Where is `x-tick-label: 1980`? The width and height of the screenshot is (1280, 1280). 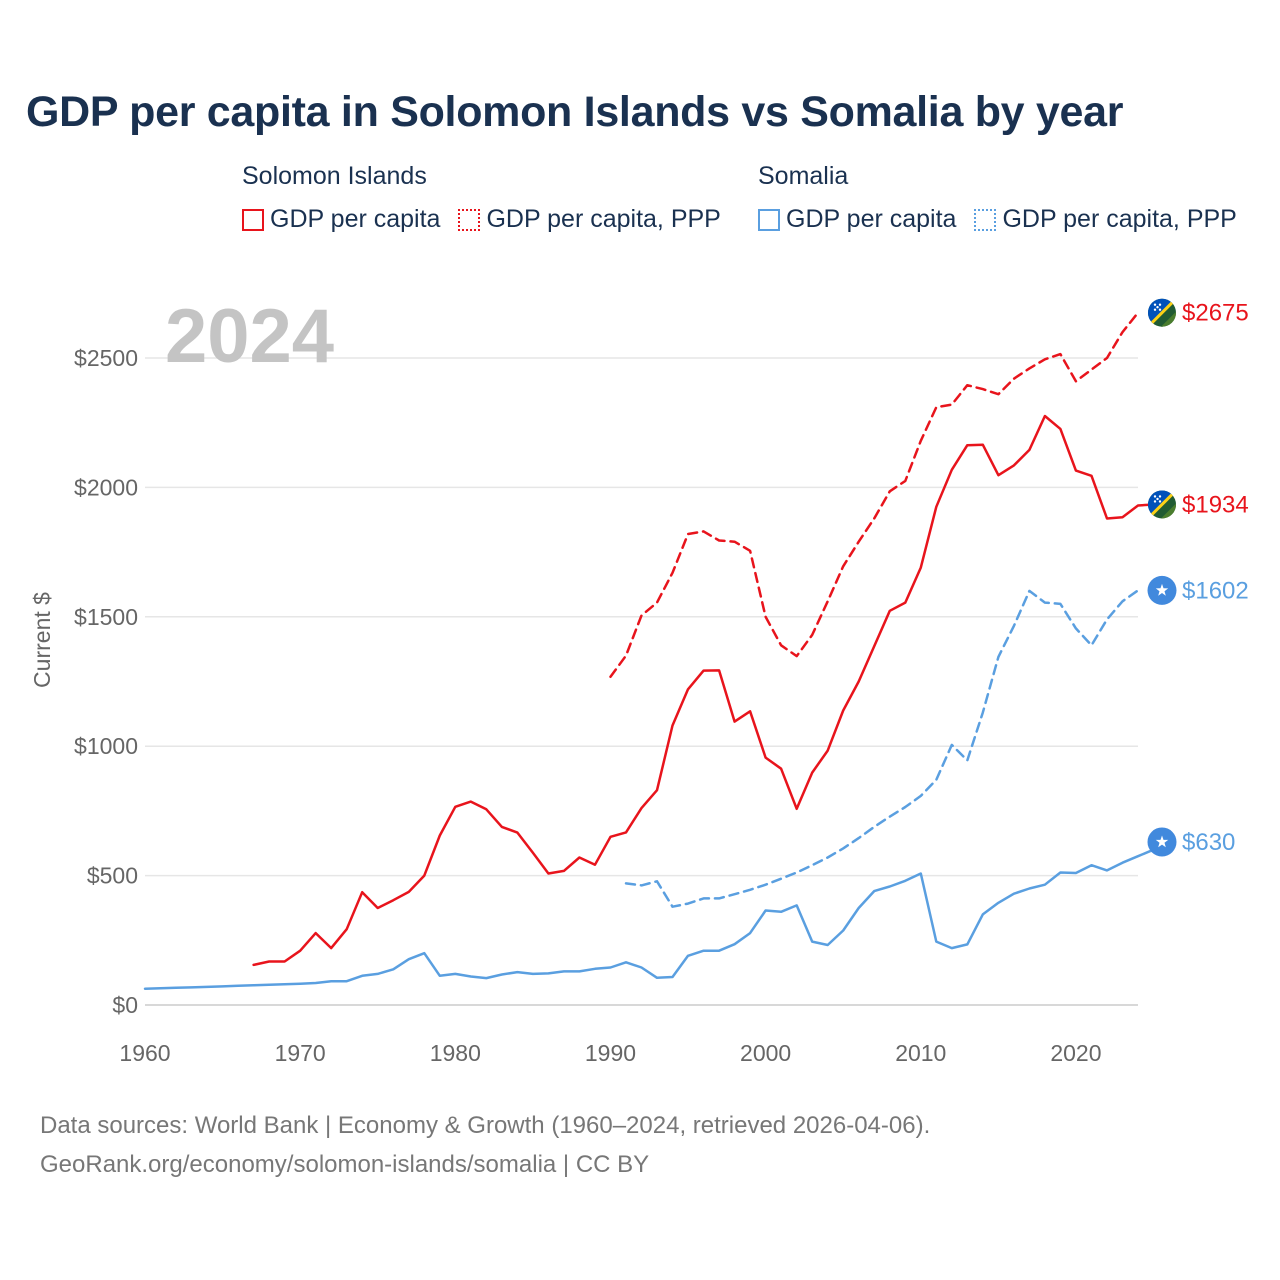 x-tick-label: 1980 is located at coordinates (455, 1053).